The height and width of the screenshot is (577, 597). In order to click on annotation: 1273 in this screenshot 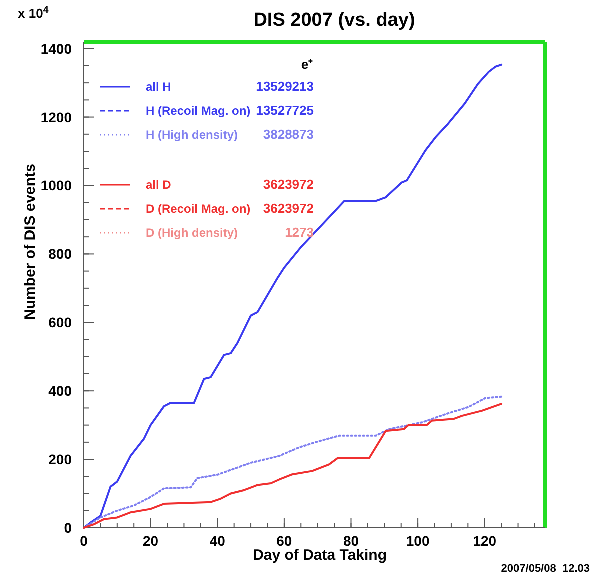, I will do `click(299, 232)`.